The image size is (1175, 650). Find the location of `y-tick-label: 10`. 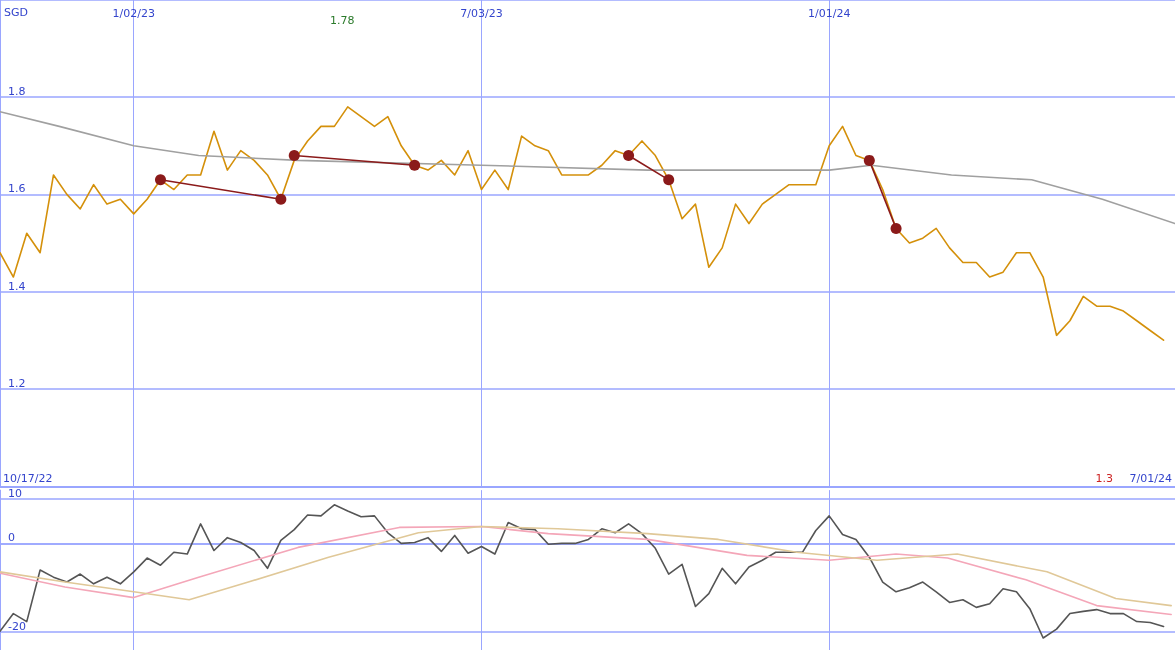

y-tick-label: 10 is located at coordinates (15, 493).